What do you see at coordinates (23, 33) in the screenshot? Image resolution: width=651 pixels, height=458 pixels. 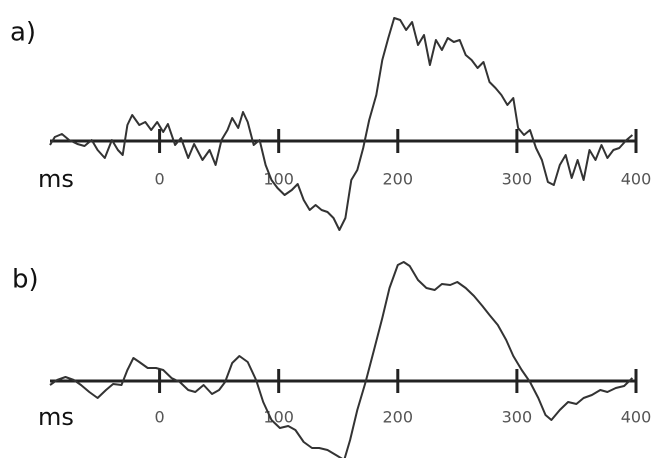 I see `panel-label: a)` at bounding box center [23, 33].